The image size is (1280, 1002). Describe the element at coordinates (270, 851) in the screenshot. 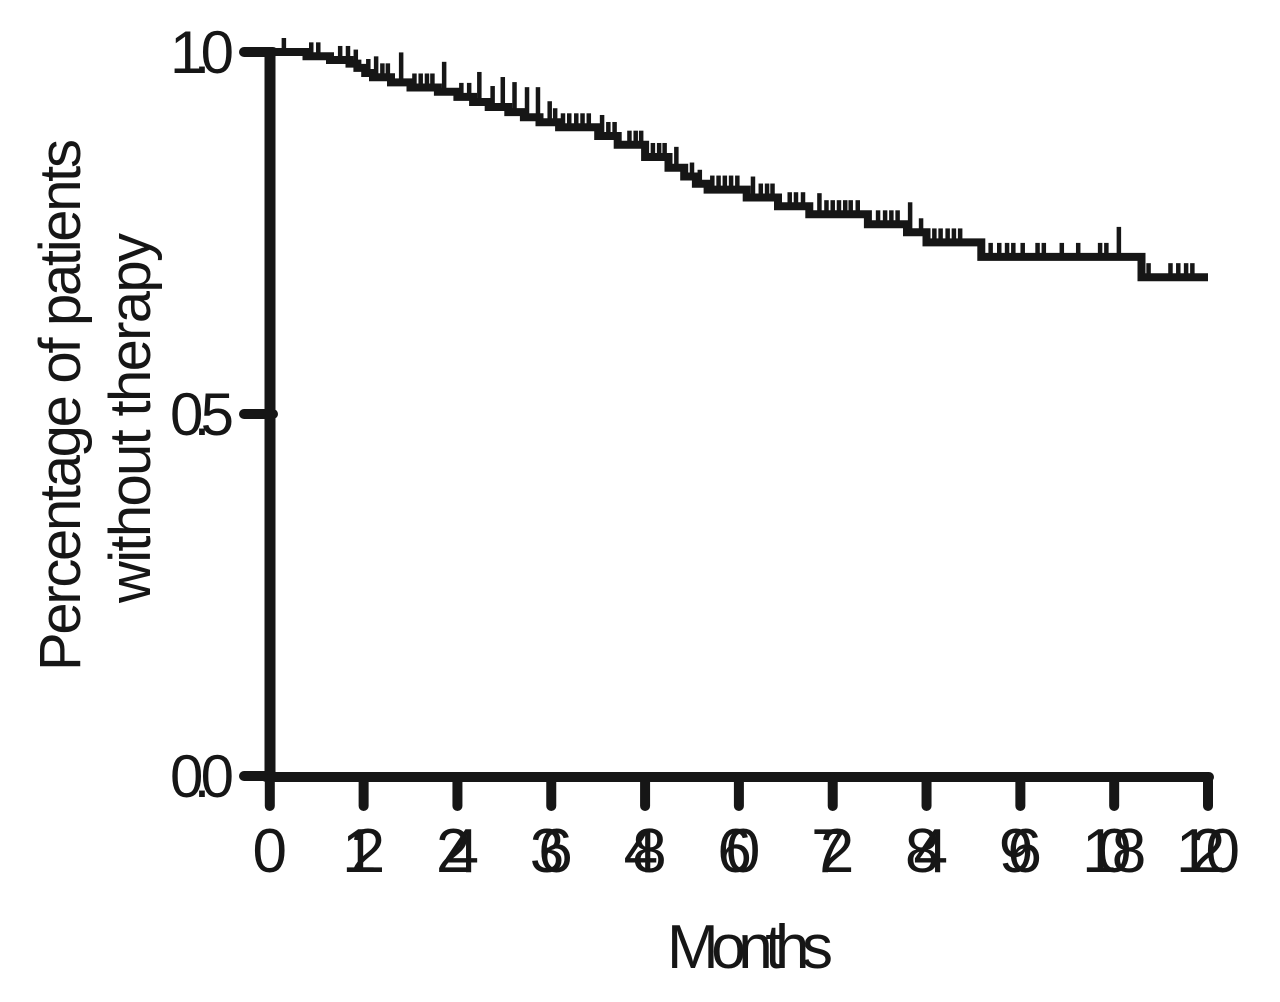

I see `x-tick-label: 0` at that location.